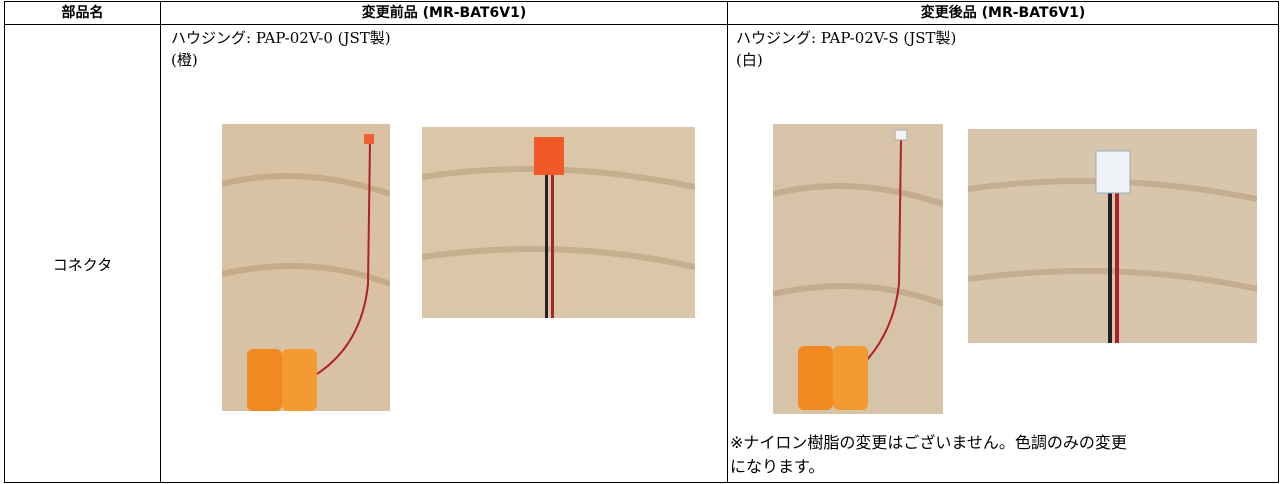  I want to click on part-cell: コネクタ, so click(82, 253).